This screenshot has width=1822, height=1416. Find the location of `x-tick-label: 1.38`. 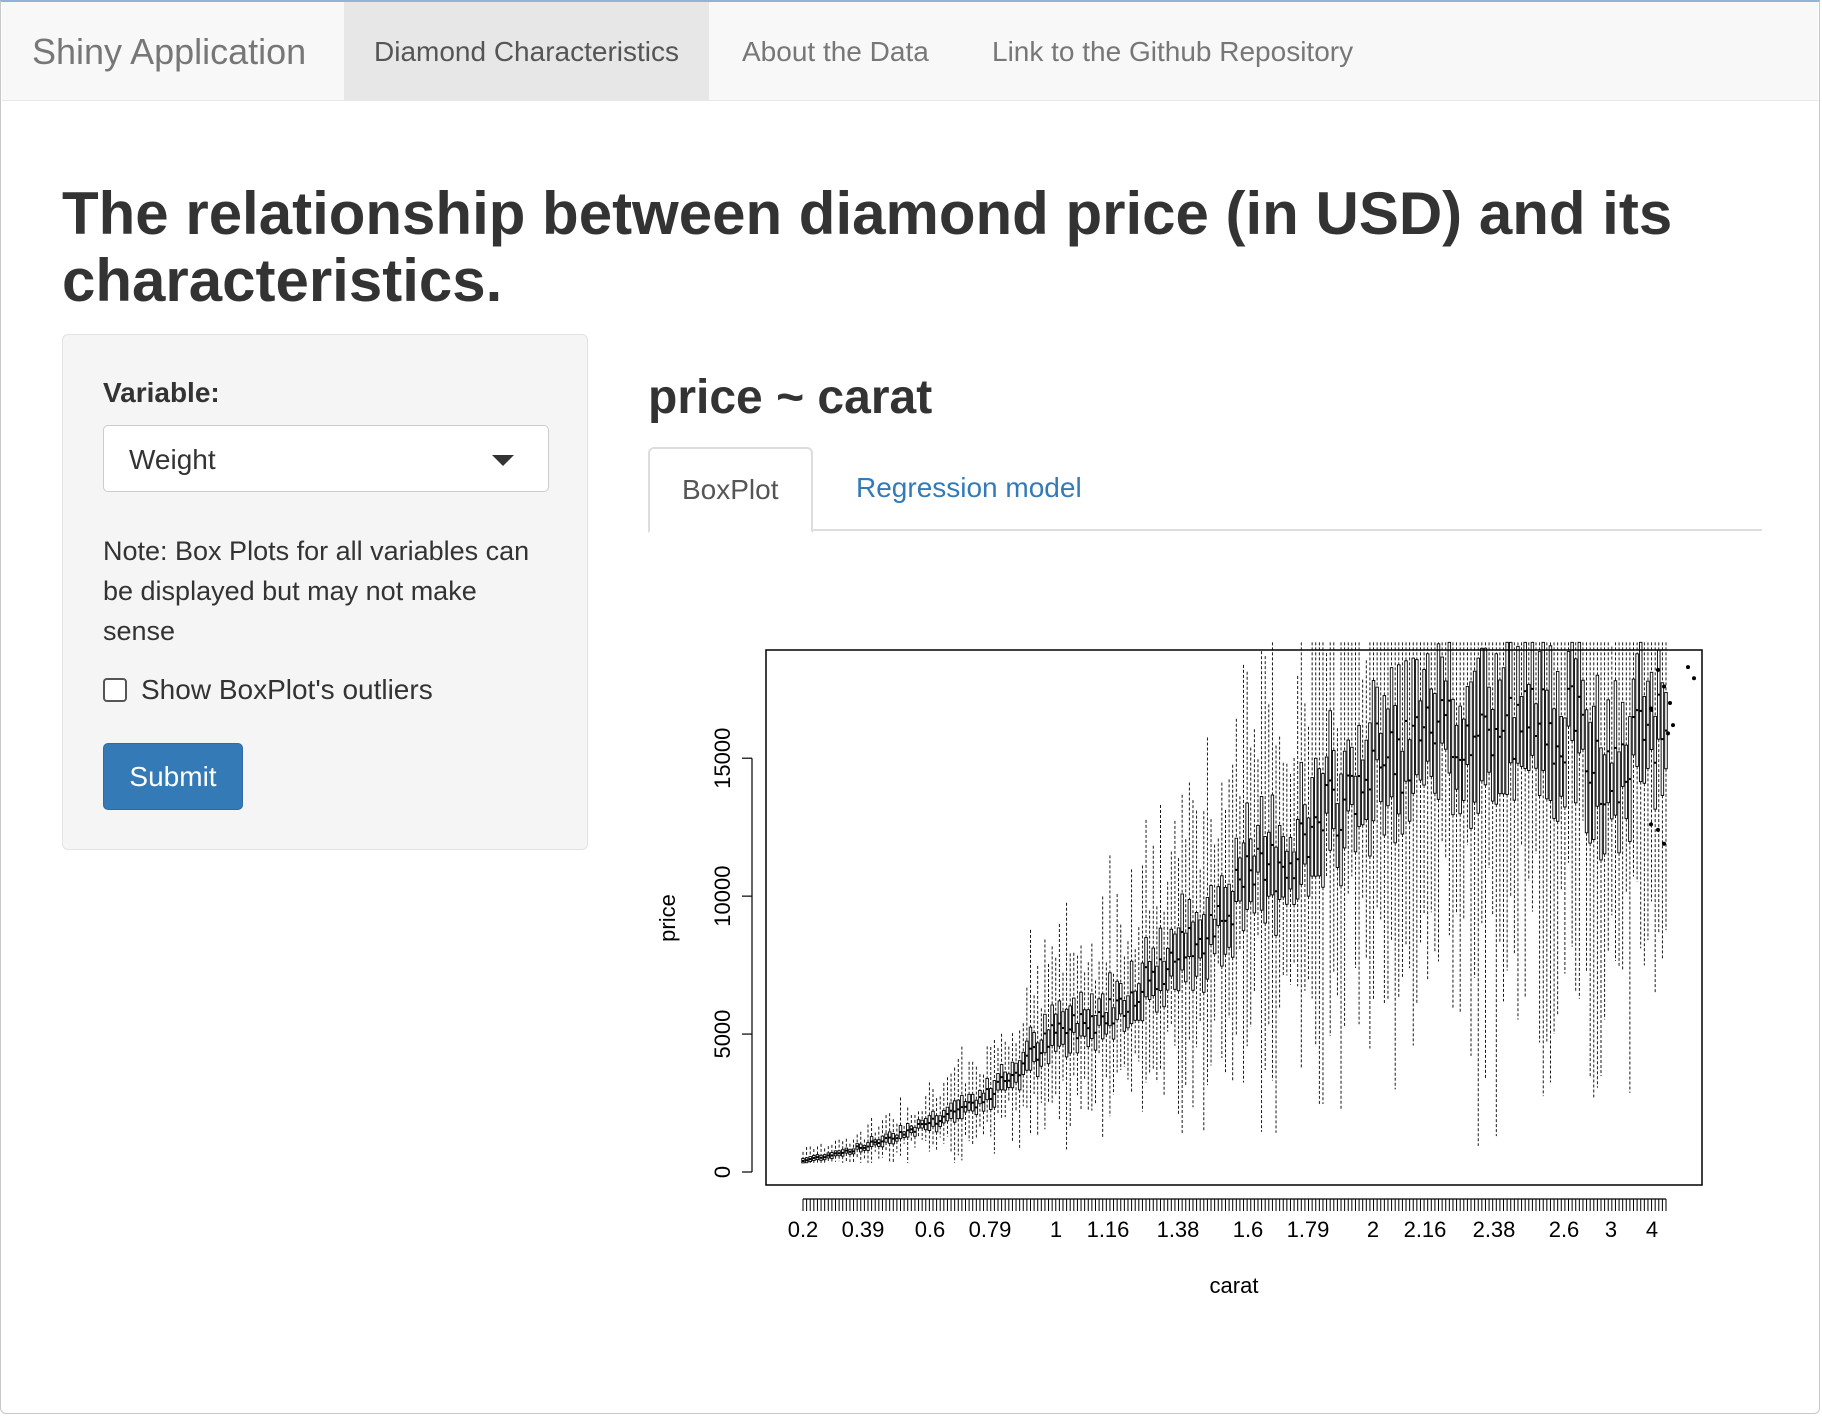

x-tick-label: 1.38 is located at coordinates (1178, 1229).